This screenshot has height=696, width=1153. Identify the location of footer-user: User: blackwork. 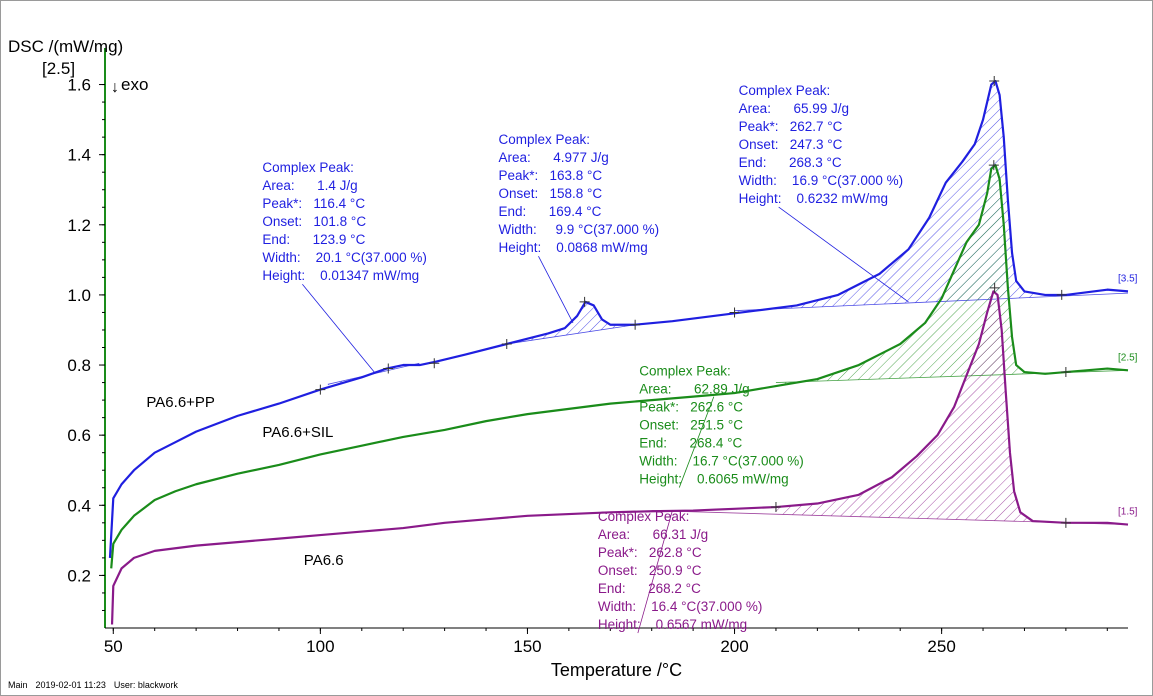
(145, 685).